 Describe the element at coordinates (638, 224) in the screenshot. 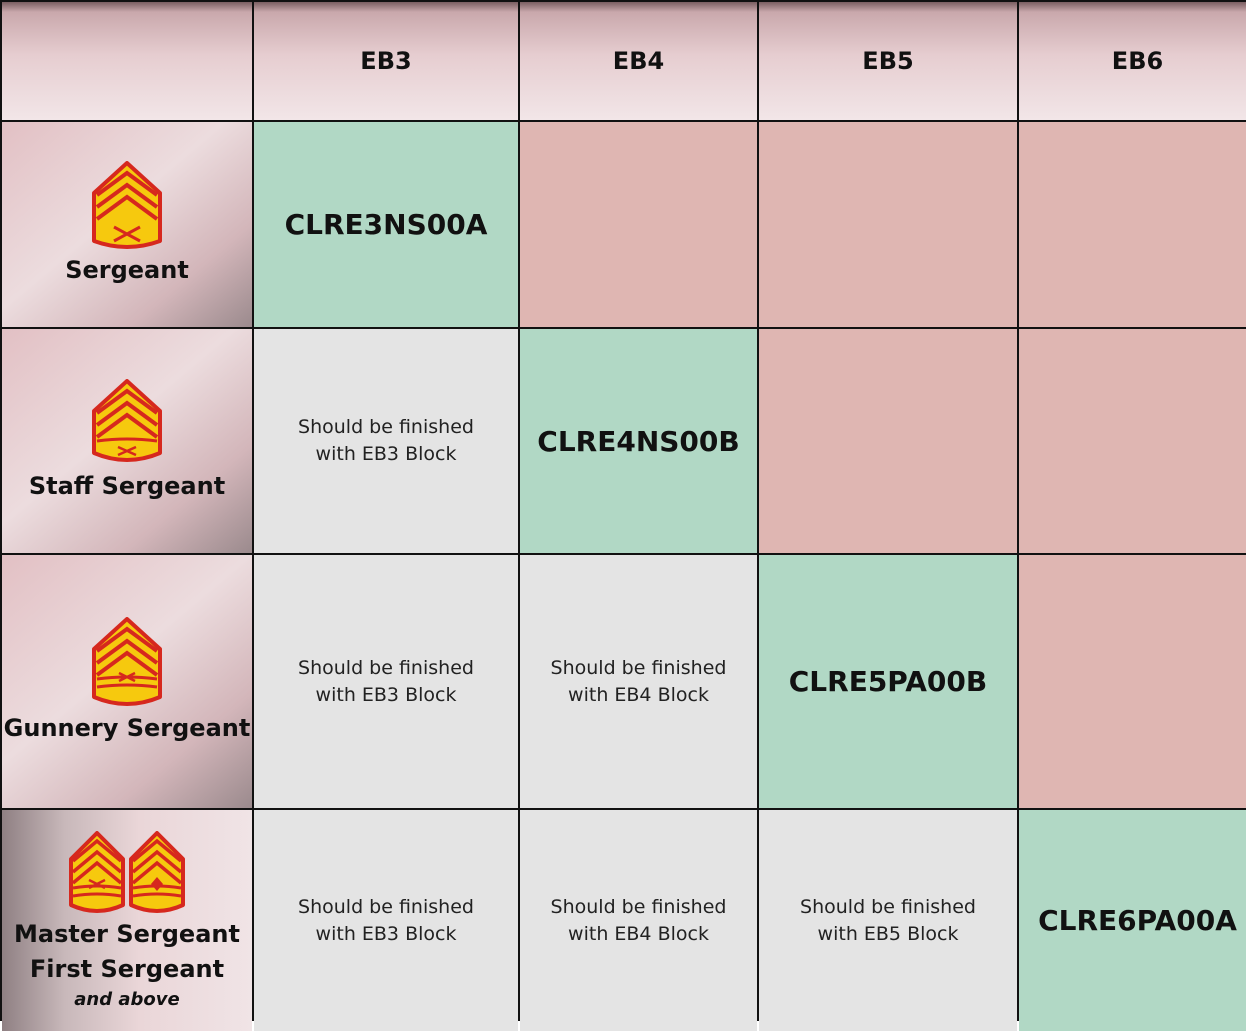

I see `cell-r1-eb4` at that location.